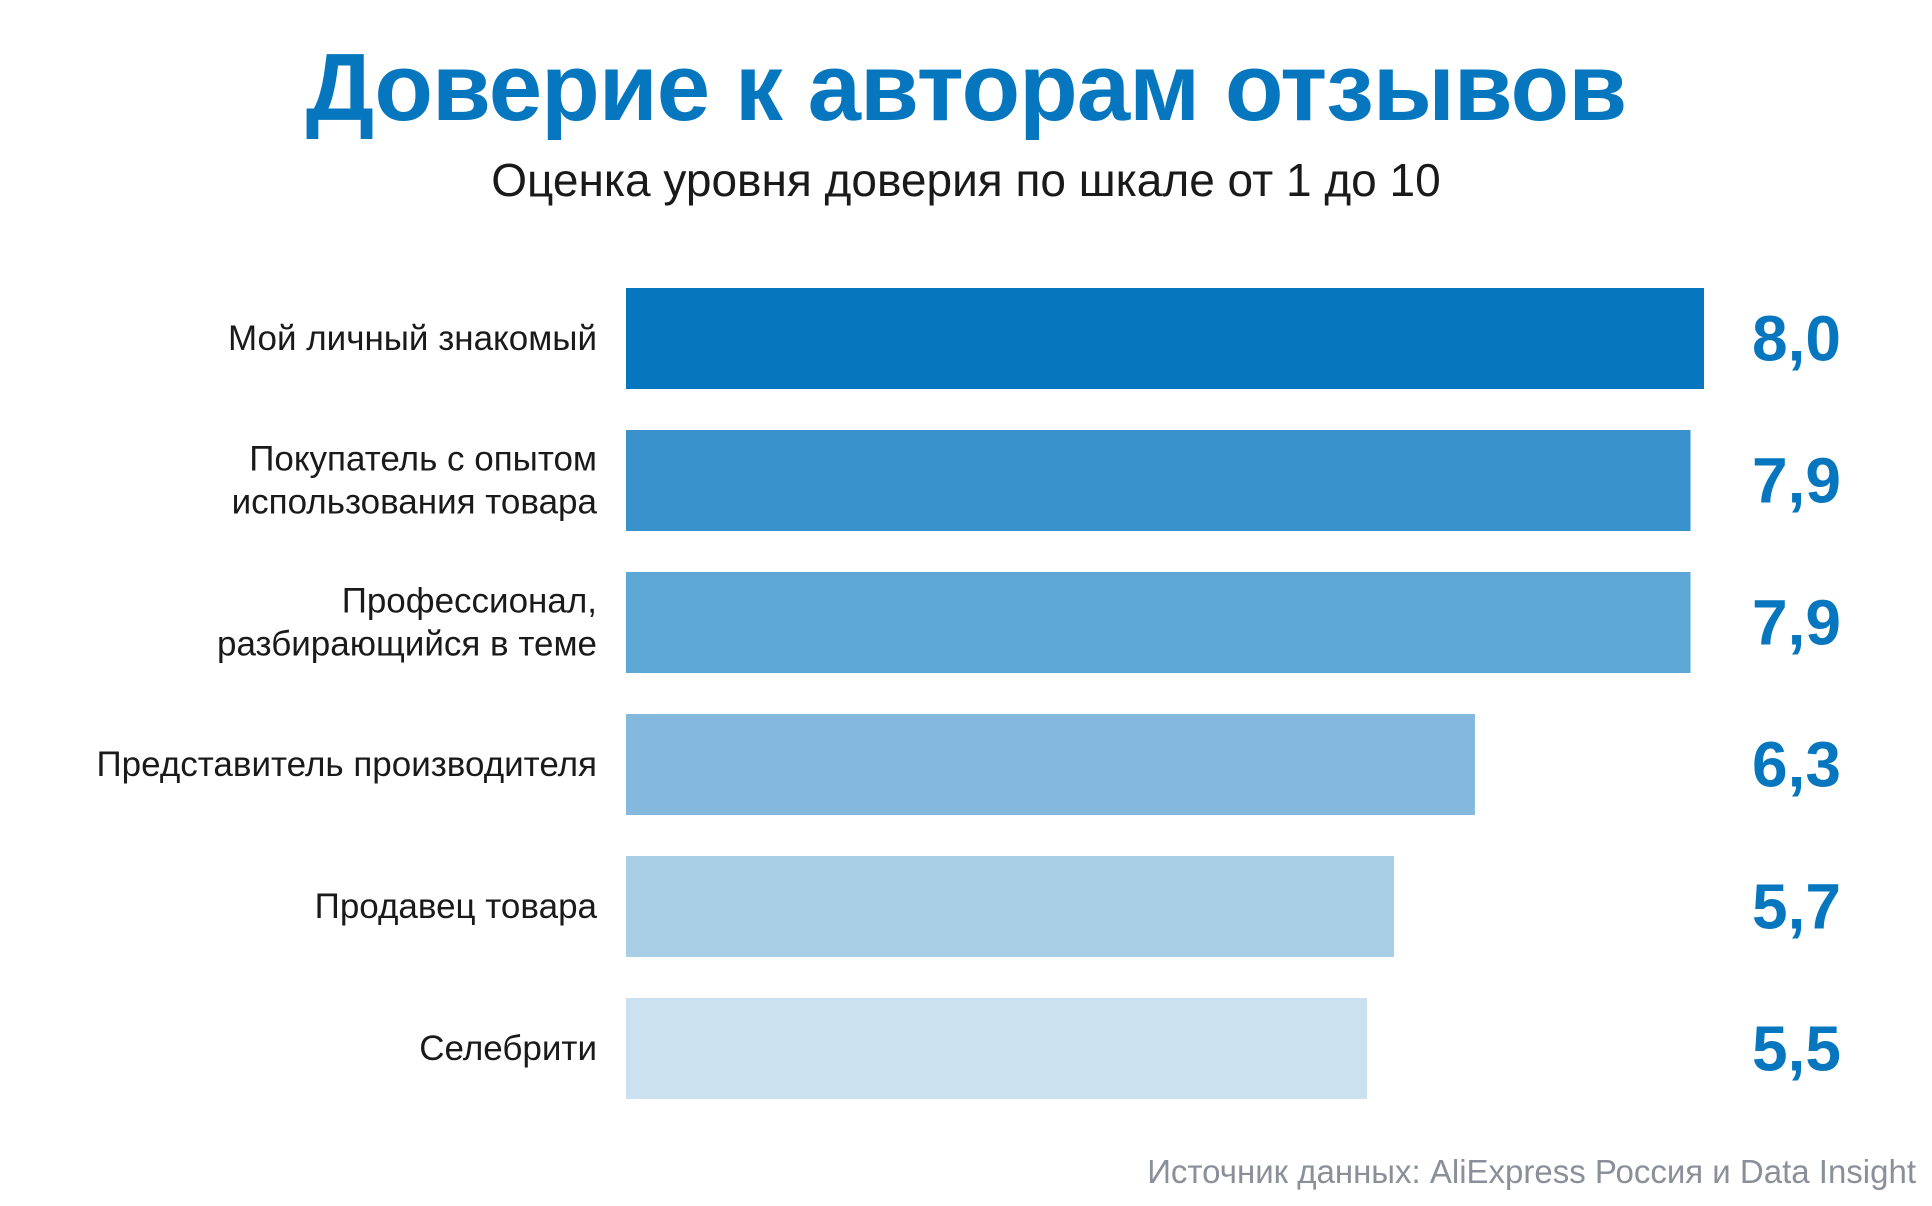 This screenshot has width=1932, height=1206. I want to click on value-label: 8,0, so click(1796, 339).